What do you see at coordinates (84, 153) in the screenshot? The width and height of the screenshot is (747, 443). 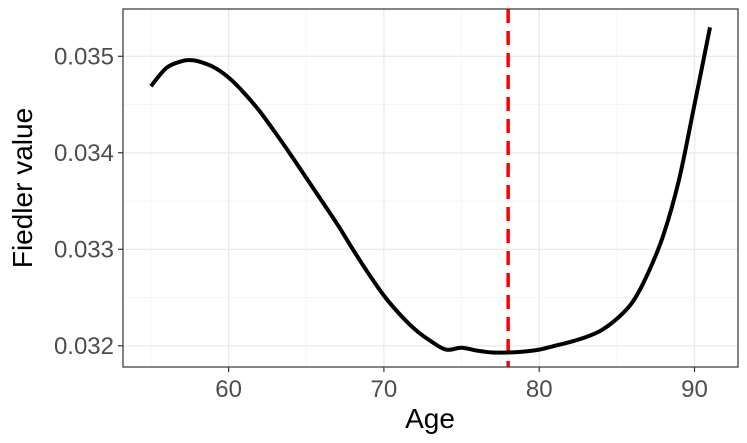 I see `y-tick-label: 0.034` at bounding box center [84, 153].